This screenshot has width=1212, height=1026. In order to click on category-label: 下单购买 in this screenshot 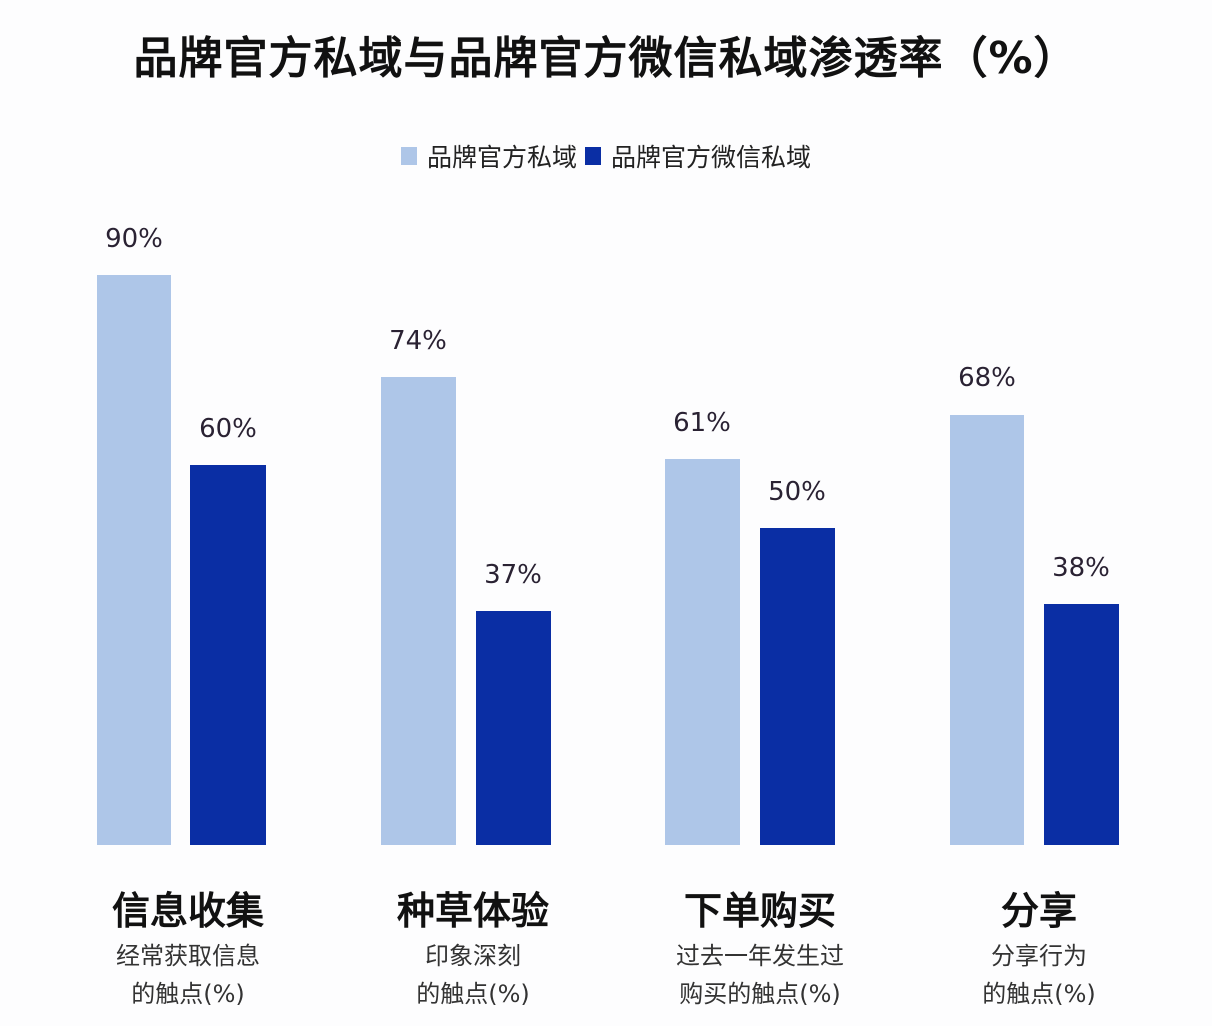, I will do `click(759, 911)`.